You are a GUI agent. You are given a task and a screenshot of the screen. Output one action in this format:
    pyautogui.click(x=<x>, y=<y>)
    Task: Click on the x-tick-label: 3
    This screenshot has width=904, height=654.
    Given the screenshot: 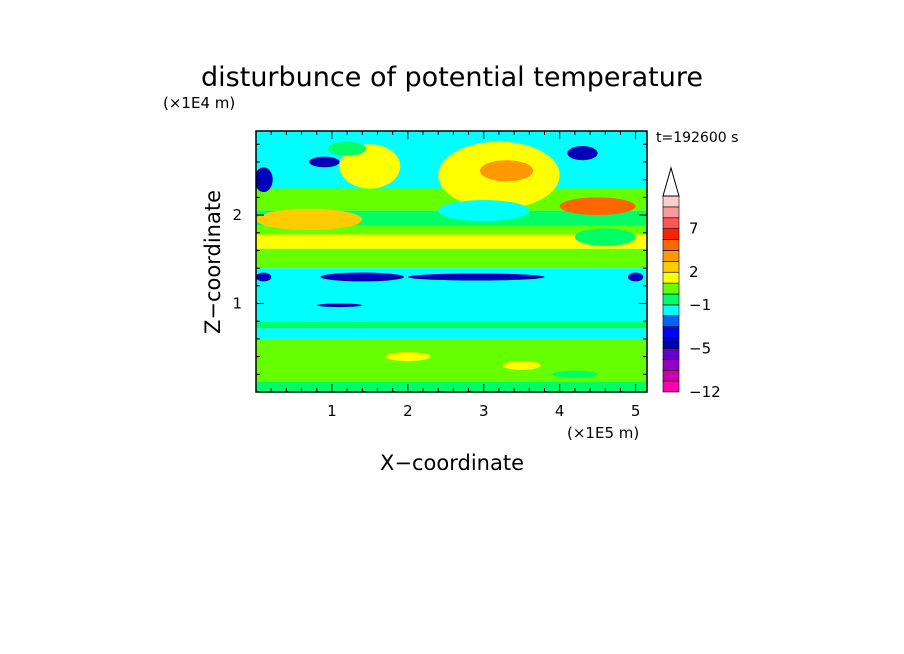 What is the action you would take?
    pyautogui.click(x=484, y=411)
    